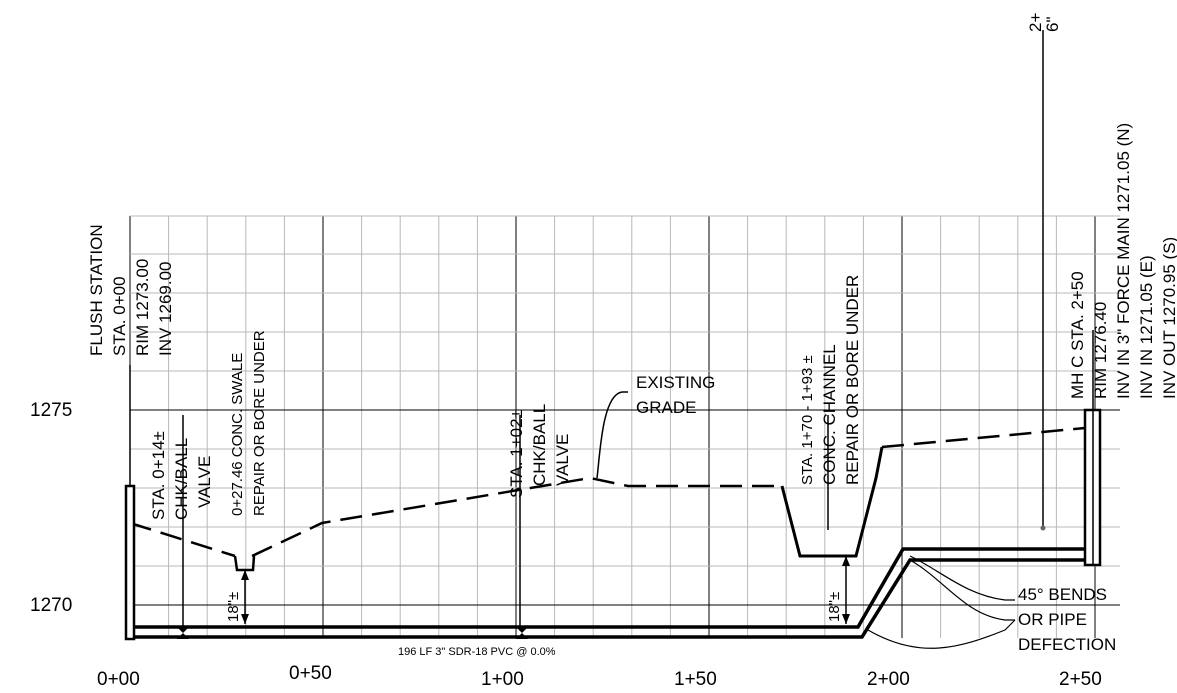 The width and height of the screenshot is (1177, 693). What do you see at coordinates (829, 414) in the screenshot?
I see `channel-label-line2: CONC. CHANNEL` at bounding box center [829, 414].